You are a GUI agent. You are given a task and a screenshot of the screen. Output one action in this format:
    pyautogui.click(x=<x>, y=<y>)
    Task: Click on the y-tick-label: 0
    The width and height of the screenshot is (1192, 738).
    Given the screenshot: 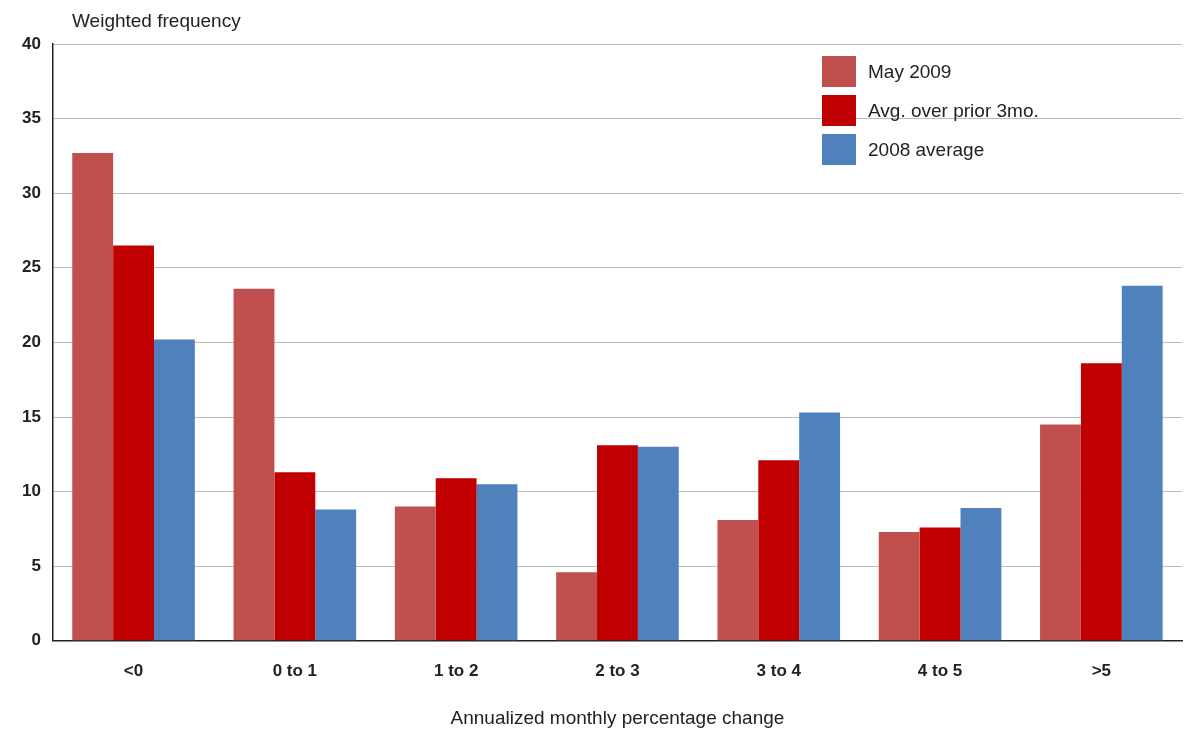 What is the action you would take?
    pyautogui.click(x=36, y=640)
    